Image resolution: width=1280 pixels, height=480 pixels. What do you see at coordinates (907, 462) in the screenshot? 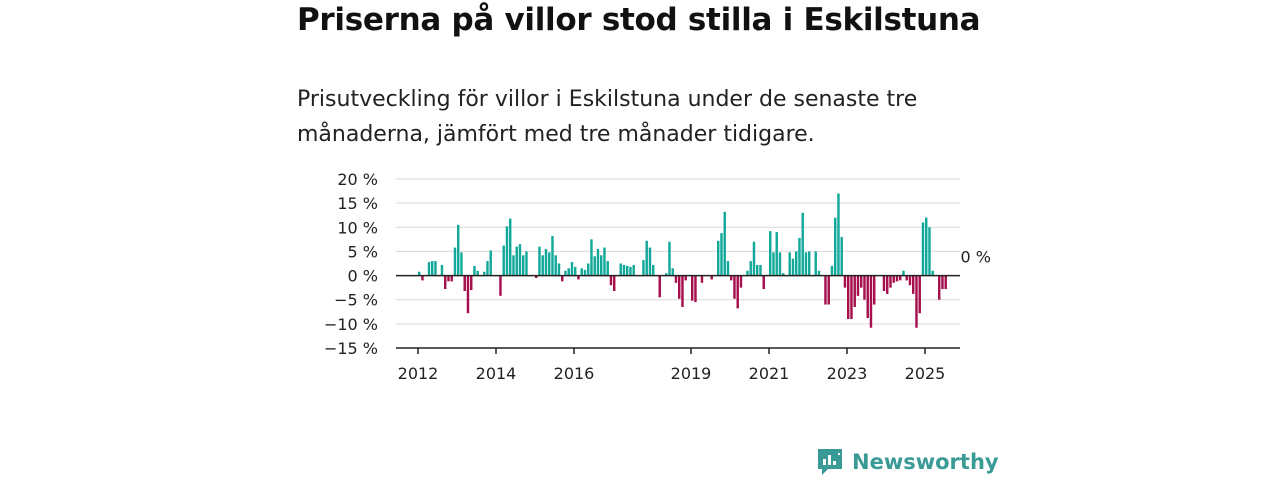
I see `brand-logo: Newsworthy` at bounding box center [907, 462].